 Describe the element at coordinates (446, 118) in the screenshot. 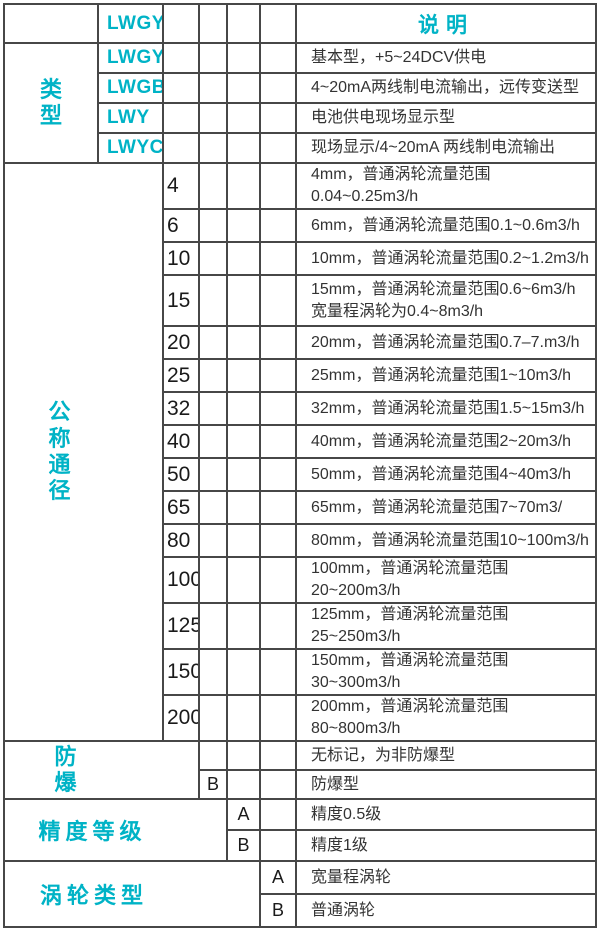

I see `description-cell: 电池供电现场显示型` at that location.